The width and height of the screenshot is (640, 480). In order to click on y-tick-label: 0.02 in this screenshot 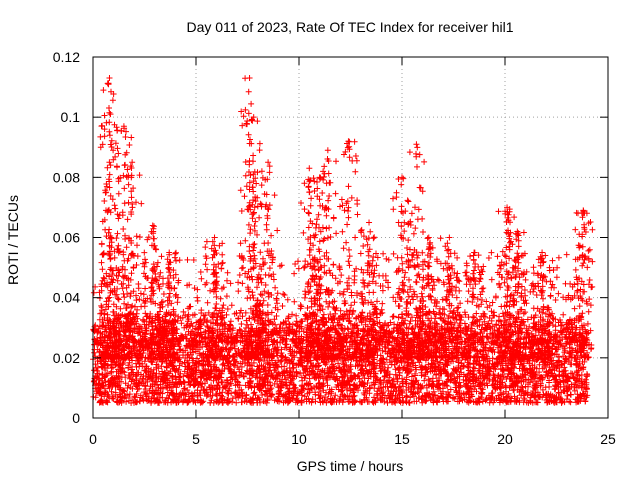, I will do `click(66, 358)`.